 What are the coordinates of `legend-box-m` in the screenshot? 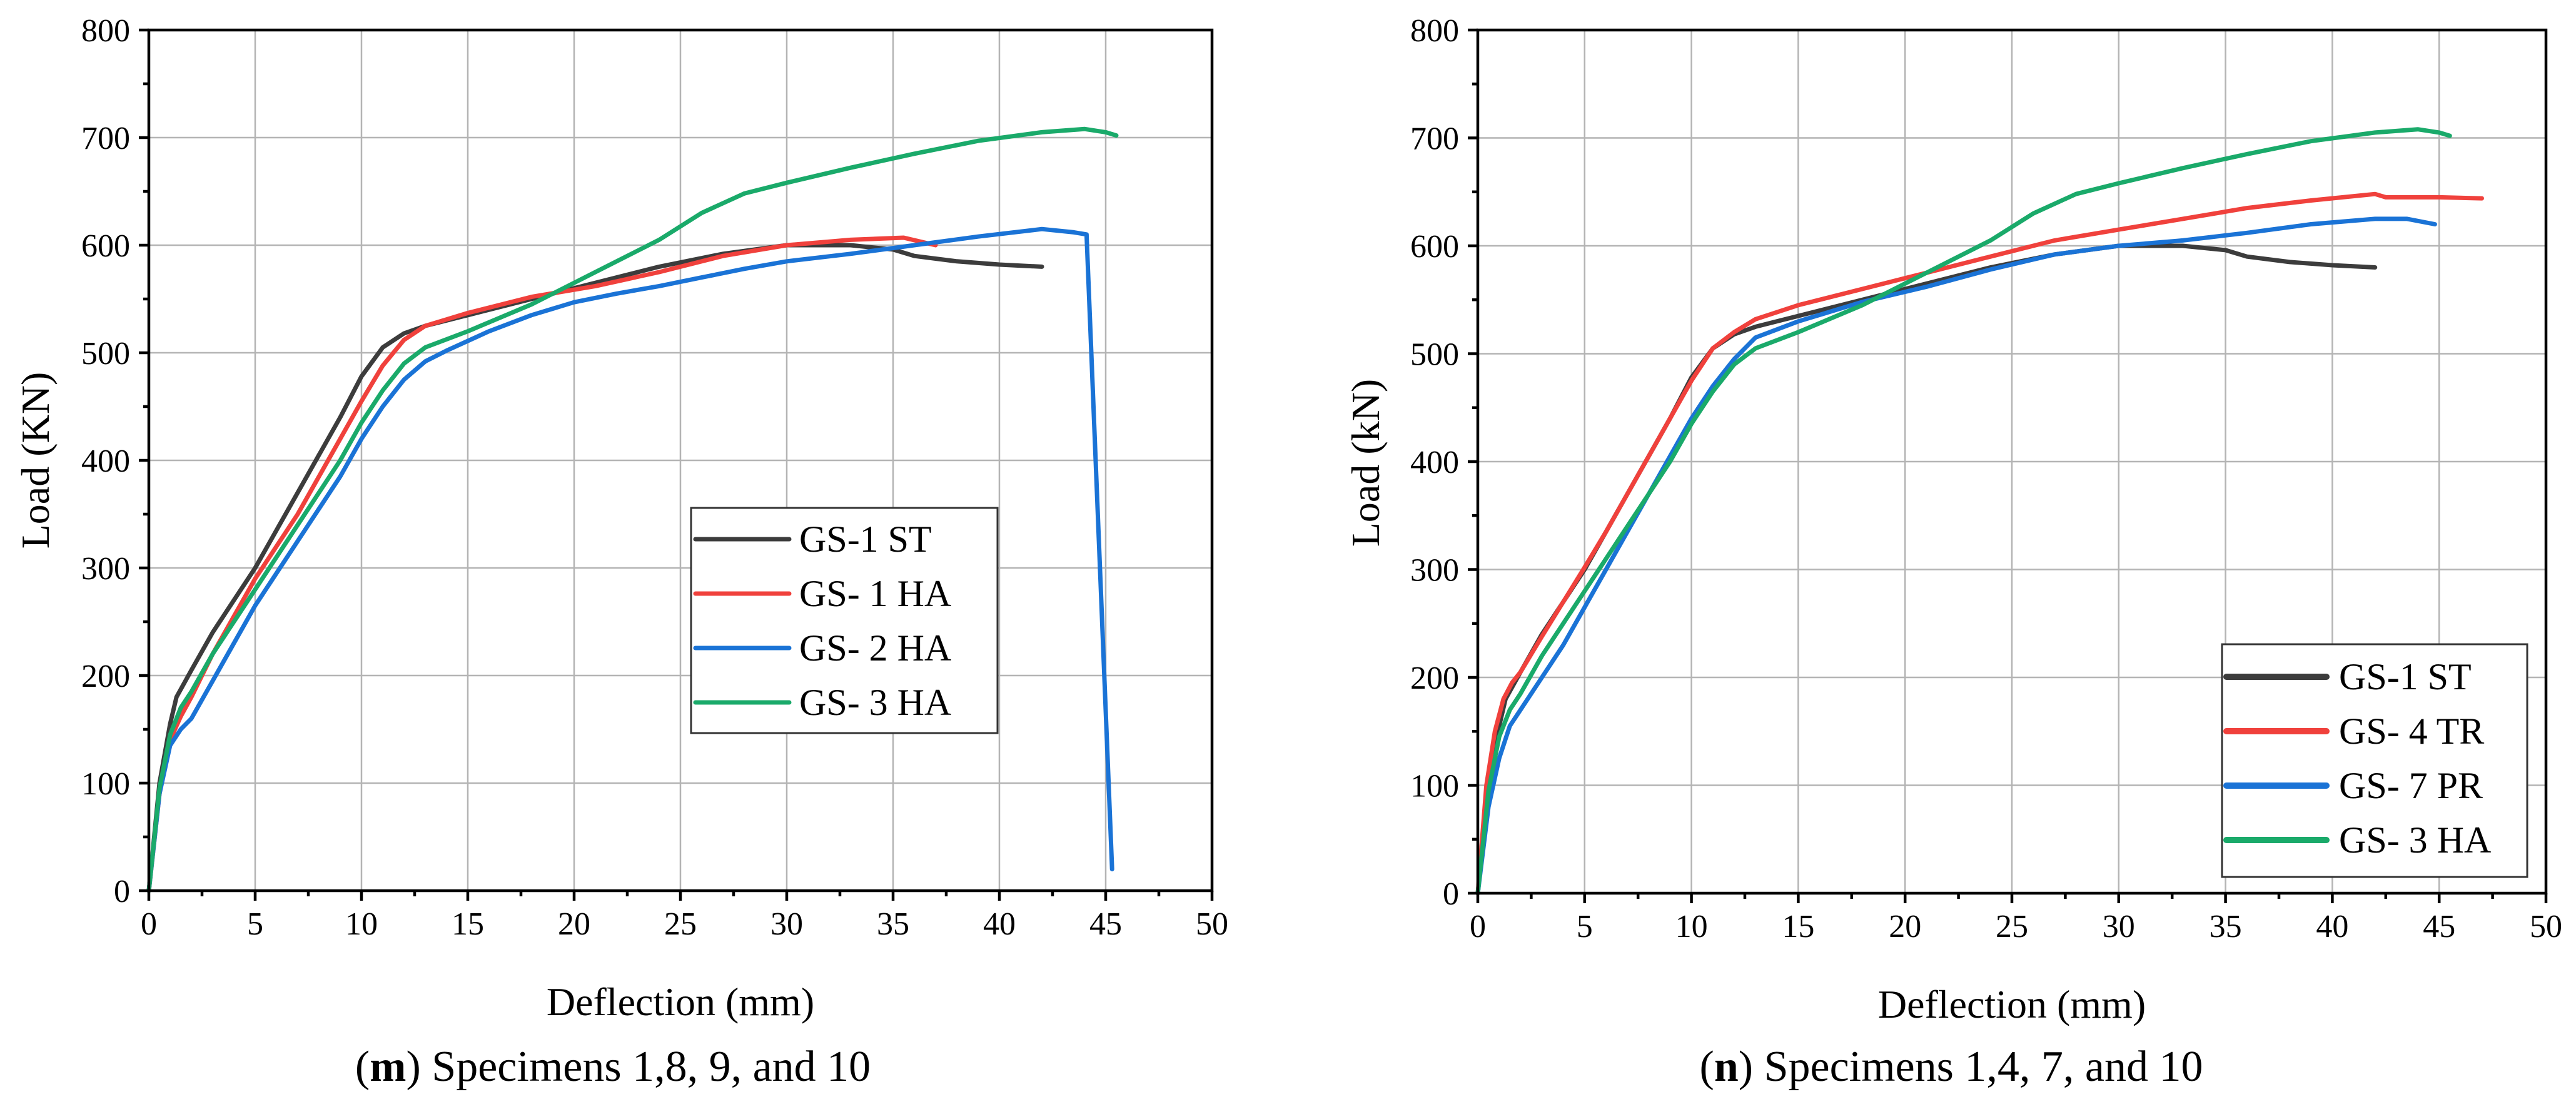 It's located at (844, 620).